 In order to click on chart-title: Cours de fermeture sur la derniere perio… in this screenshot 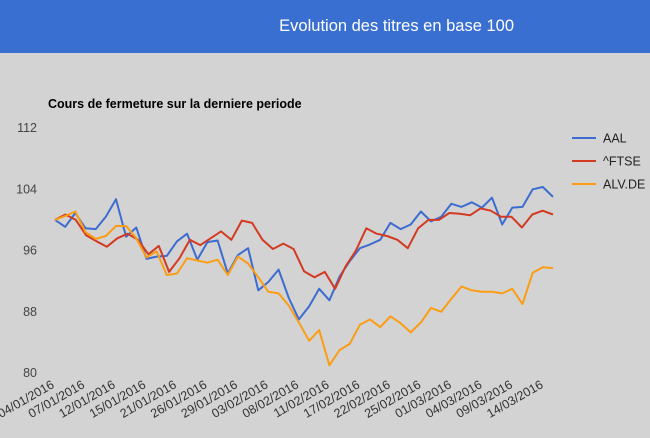, I will do `click(175, 104)`.